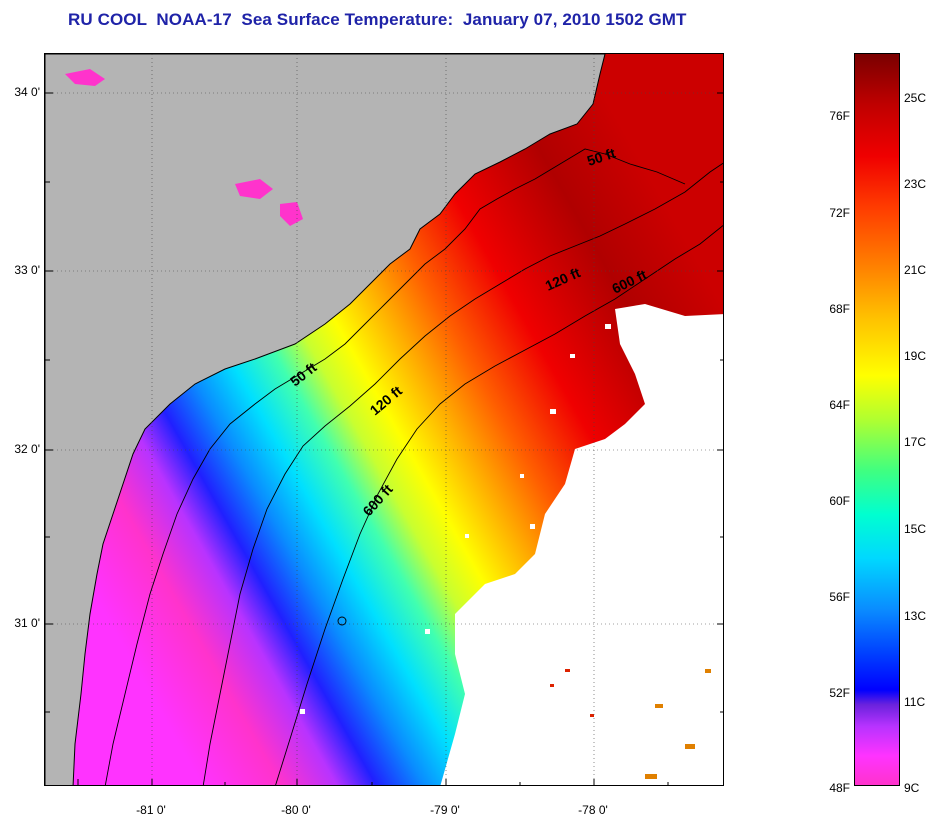 This screenshot has height=817, width=928. I want to click on colorbar-c-19: 19C, so click(915, 356).